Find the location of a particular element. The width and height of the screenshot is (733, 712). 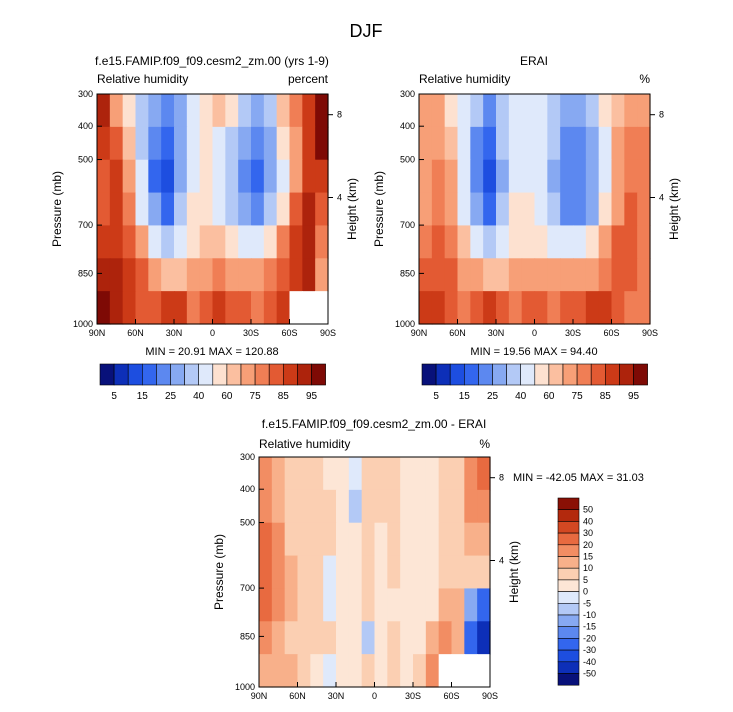

y-tick-label: 850 is located at coordinates (247, 636).